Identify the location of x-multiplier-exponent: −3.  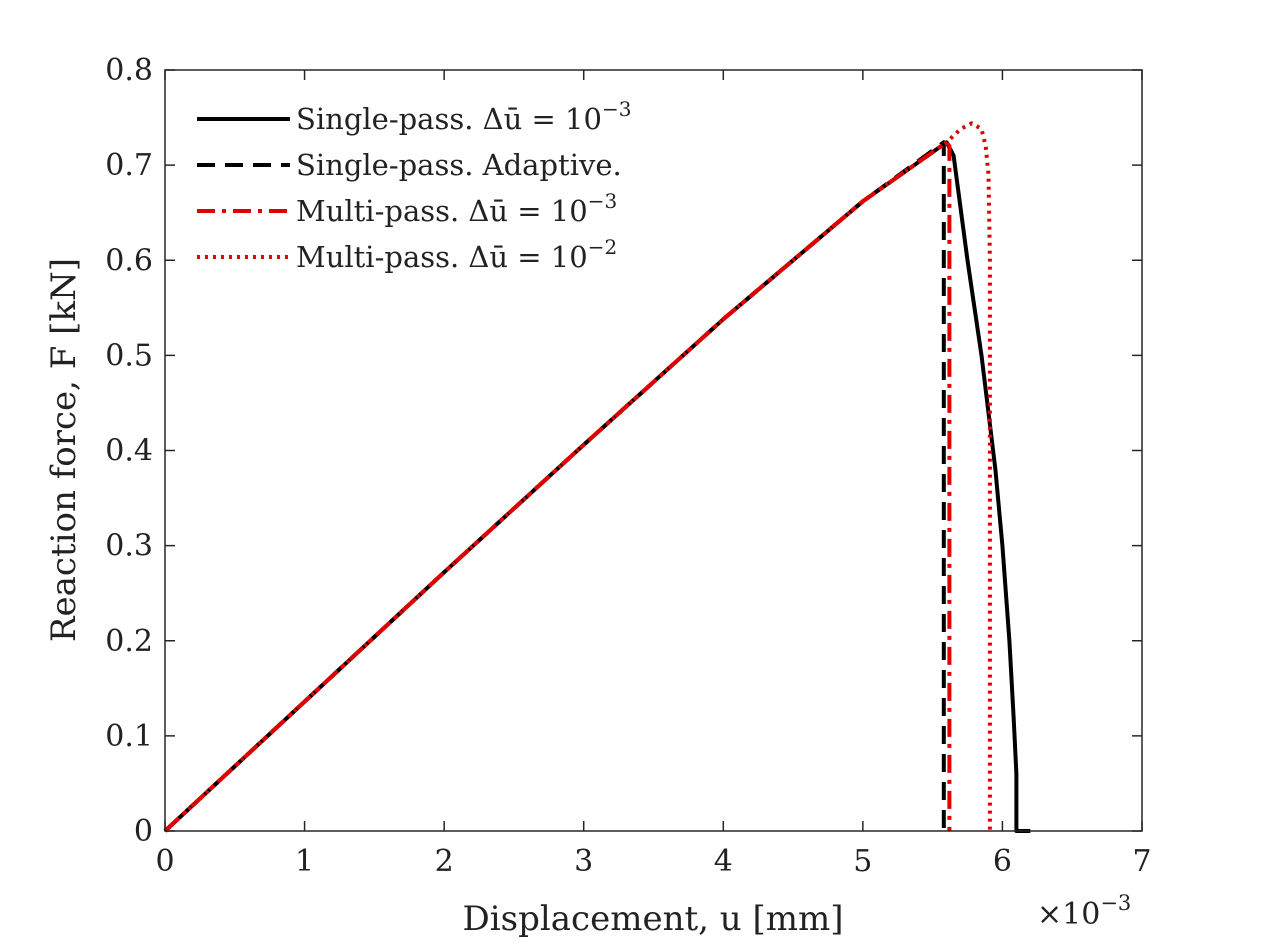
(1115, 903).